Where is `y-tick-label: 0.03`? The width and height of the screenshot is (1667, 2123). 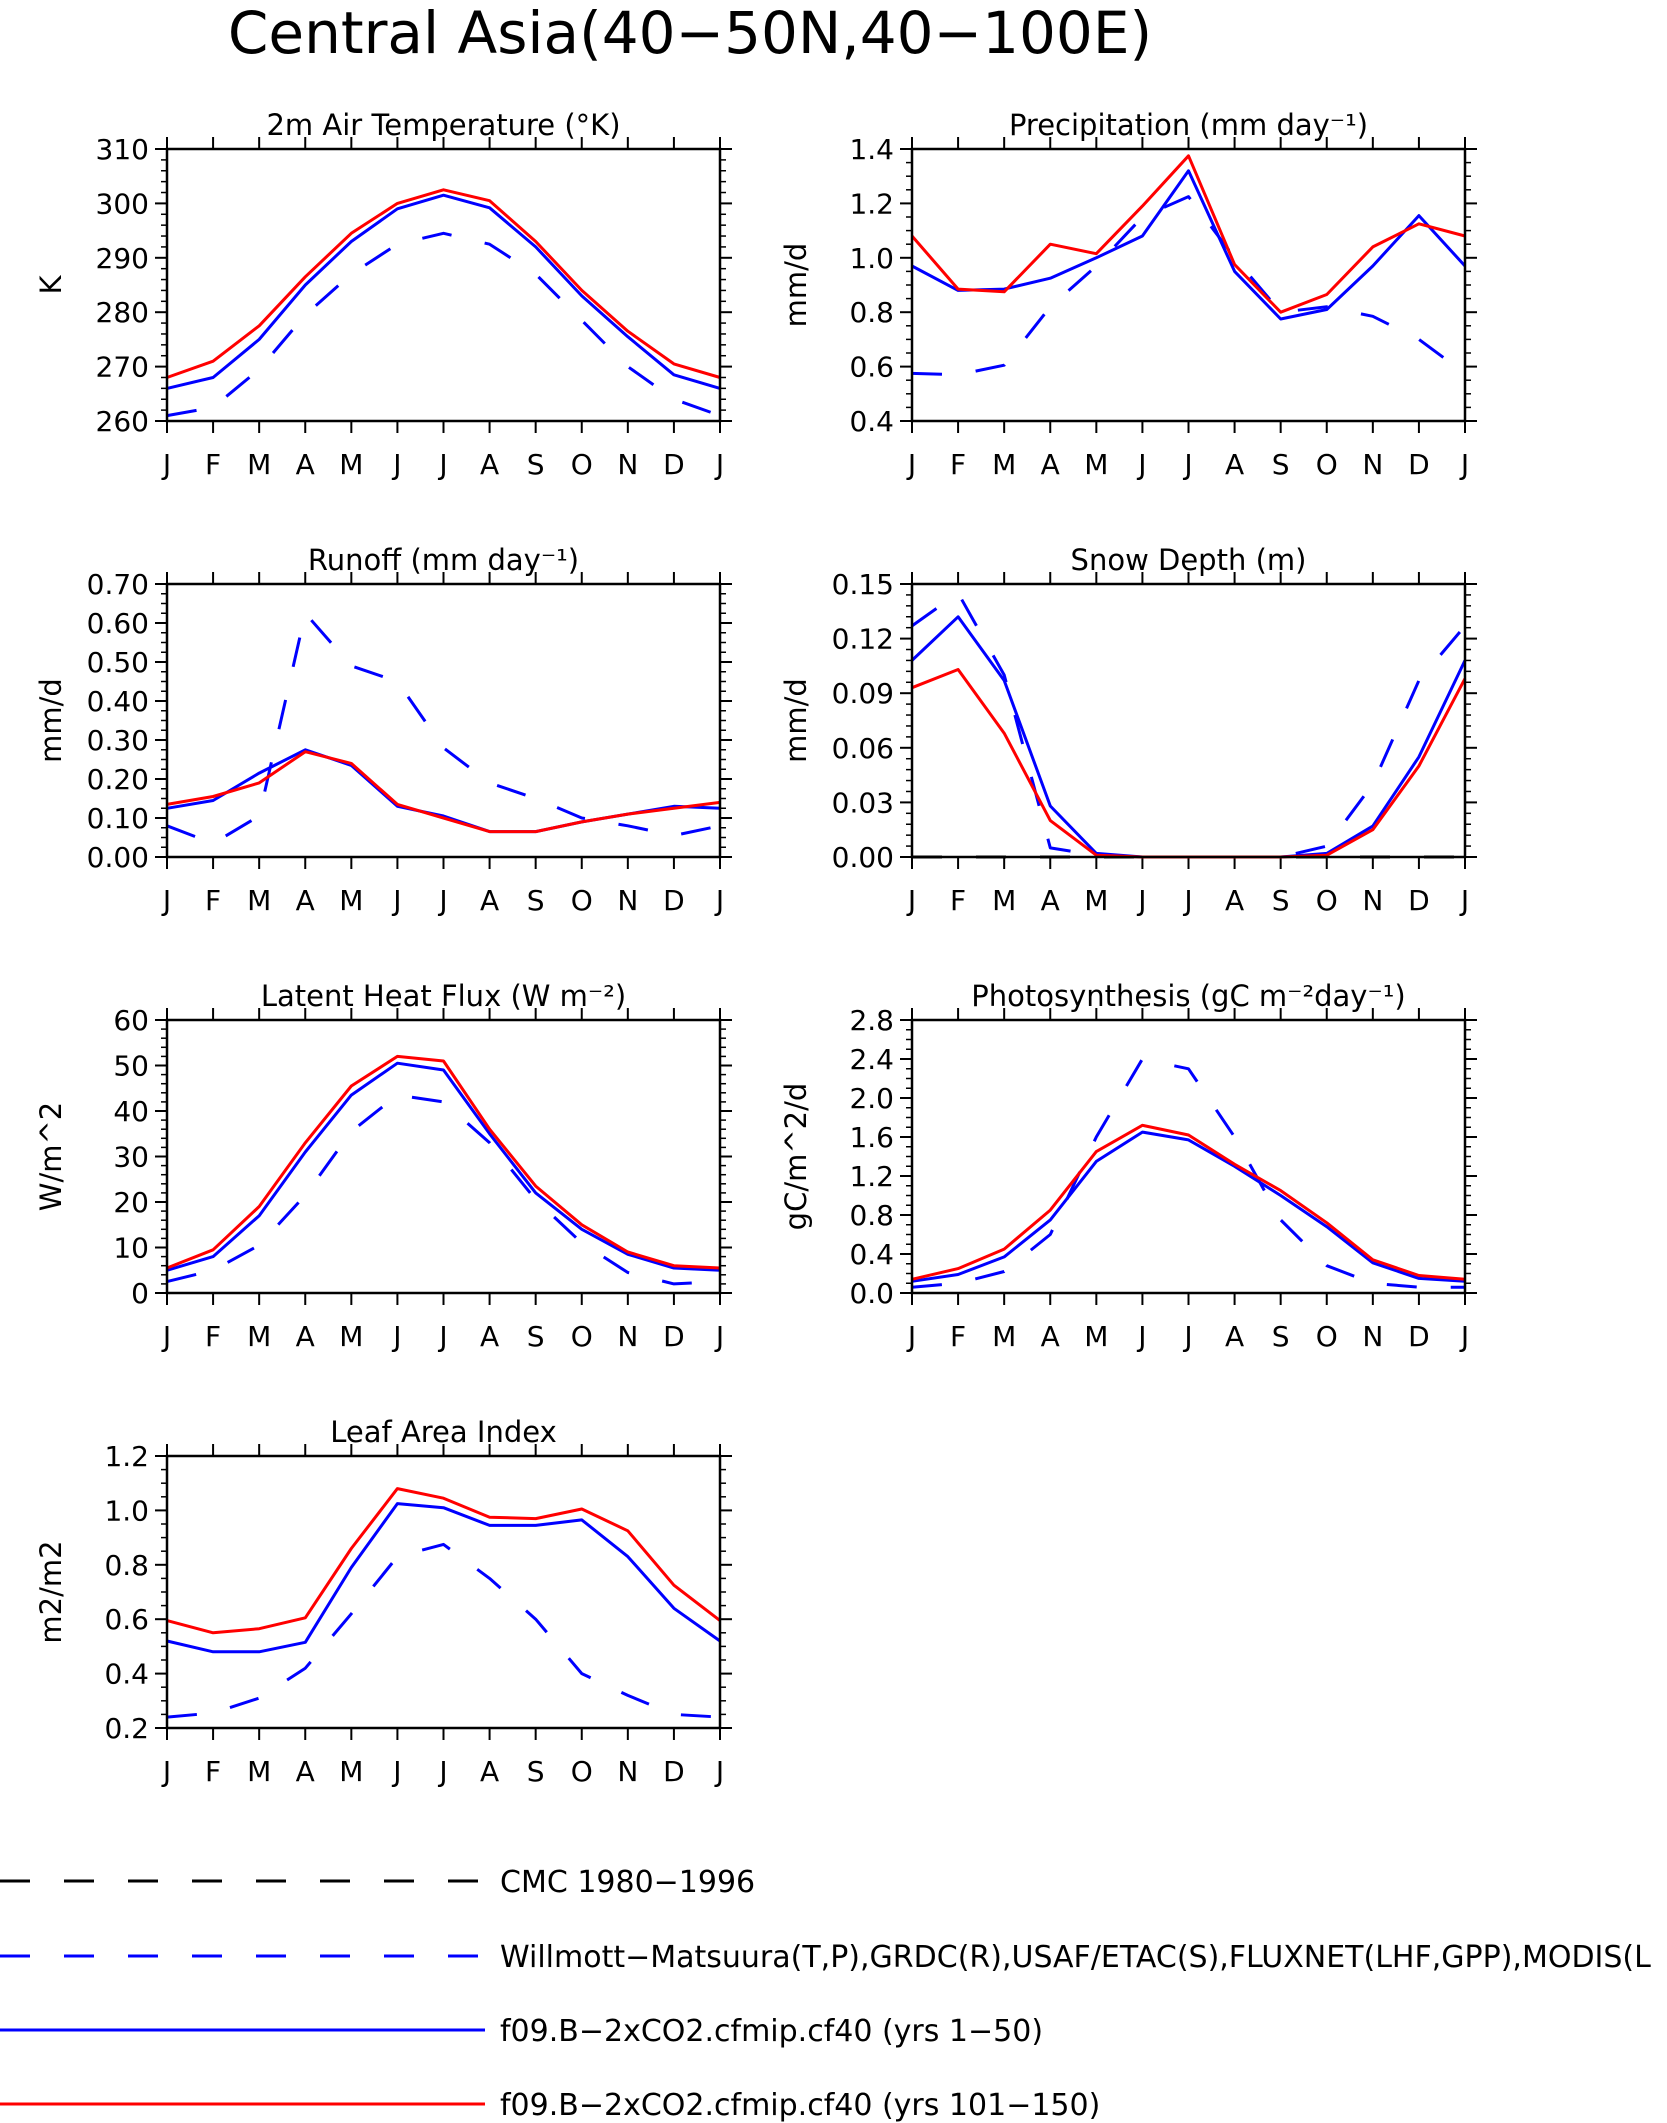 y-tick-label: 0.03 is located at coordinates (863, 802).